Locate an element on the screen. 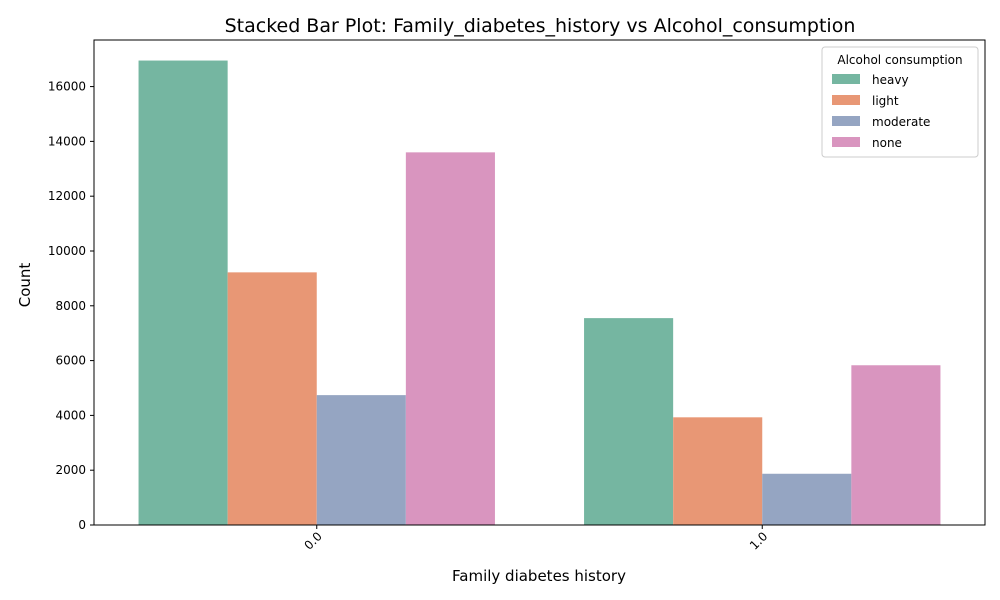 This screenshot has width=1000, height=600. y-axis-title: Count is located at coordinates (25, 285).